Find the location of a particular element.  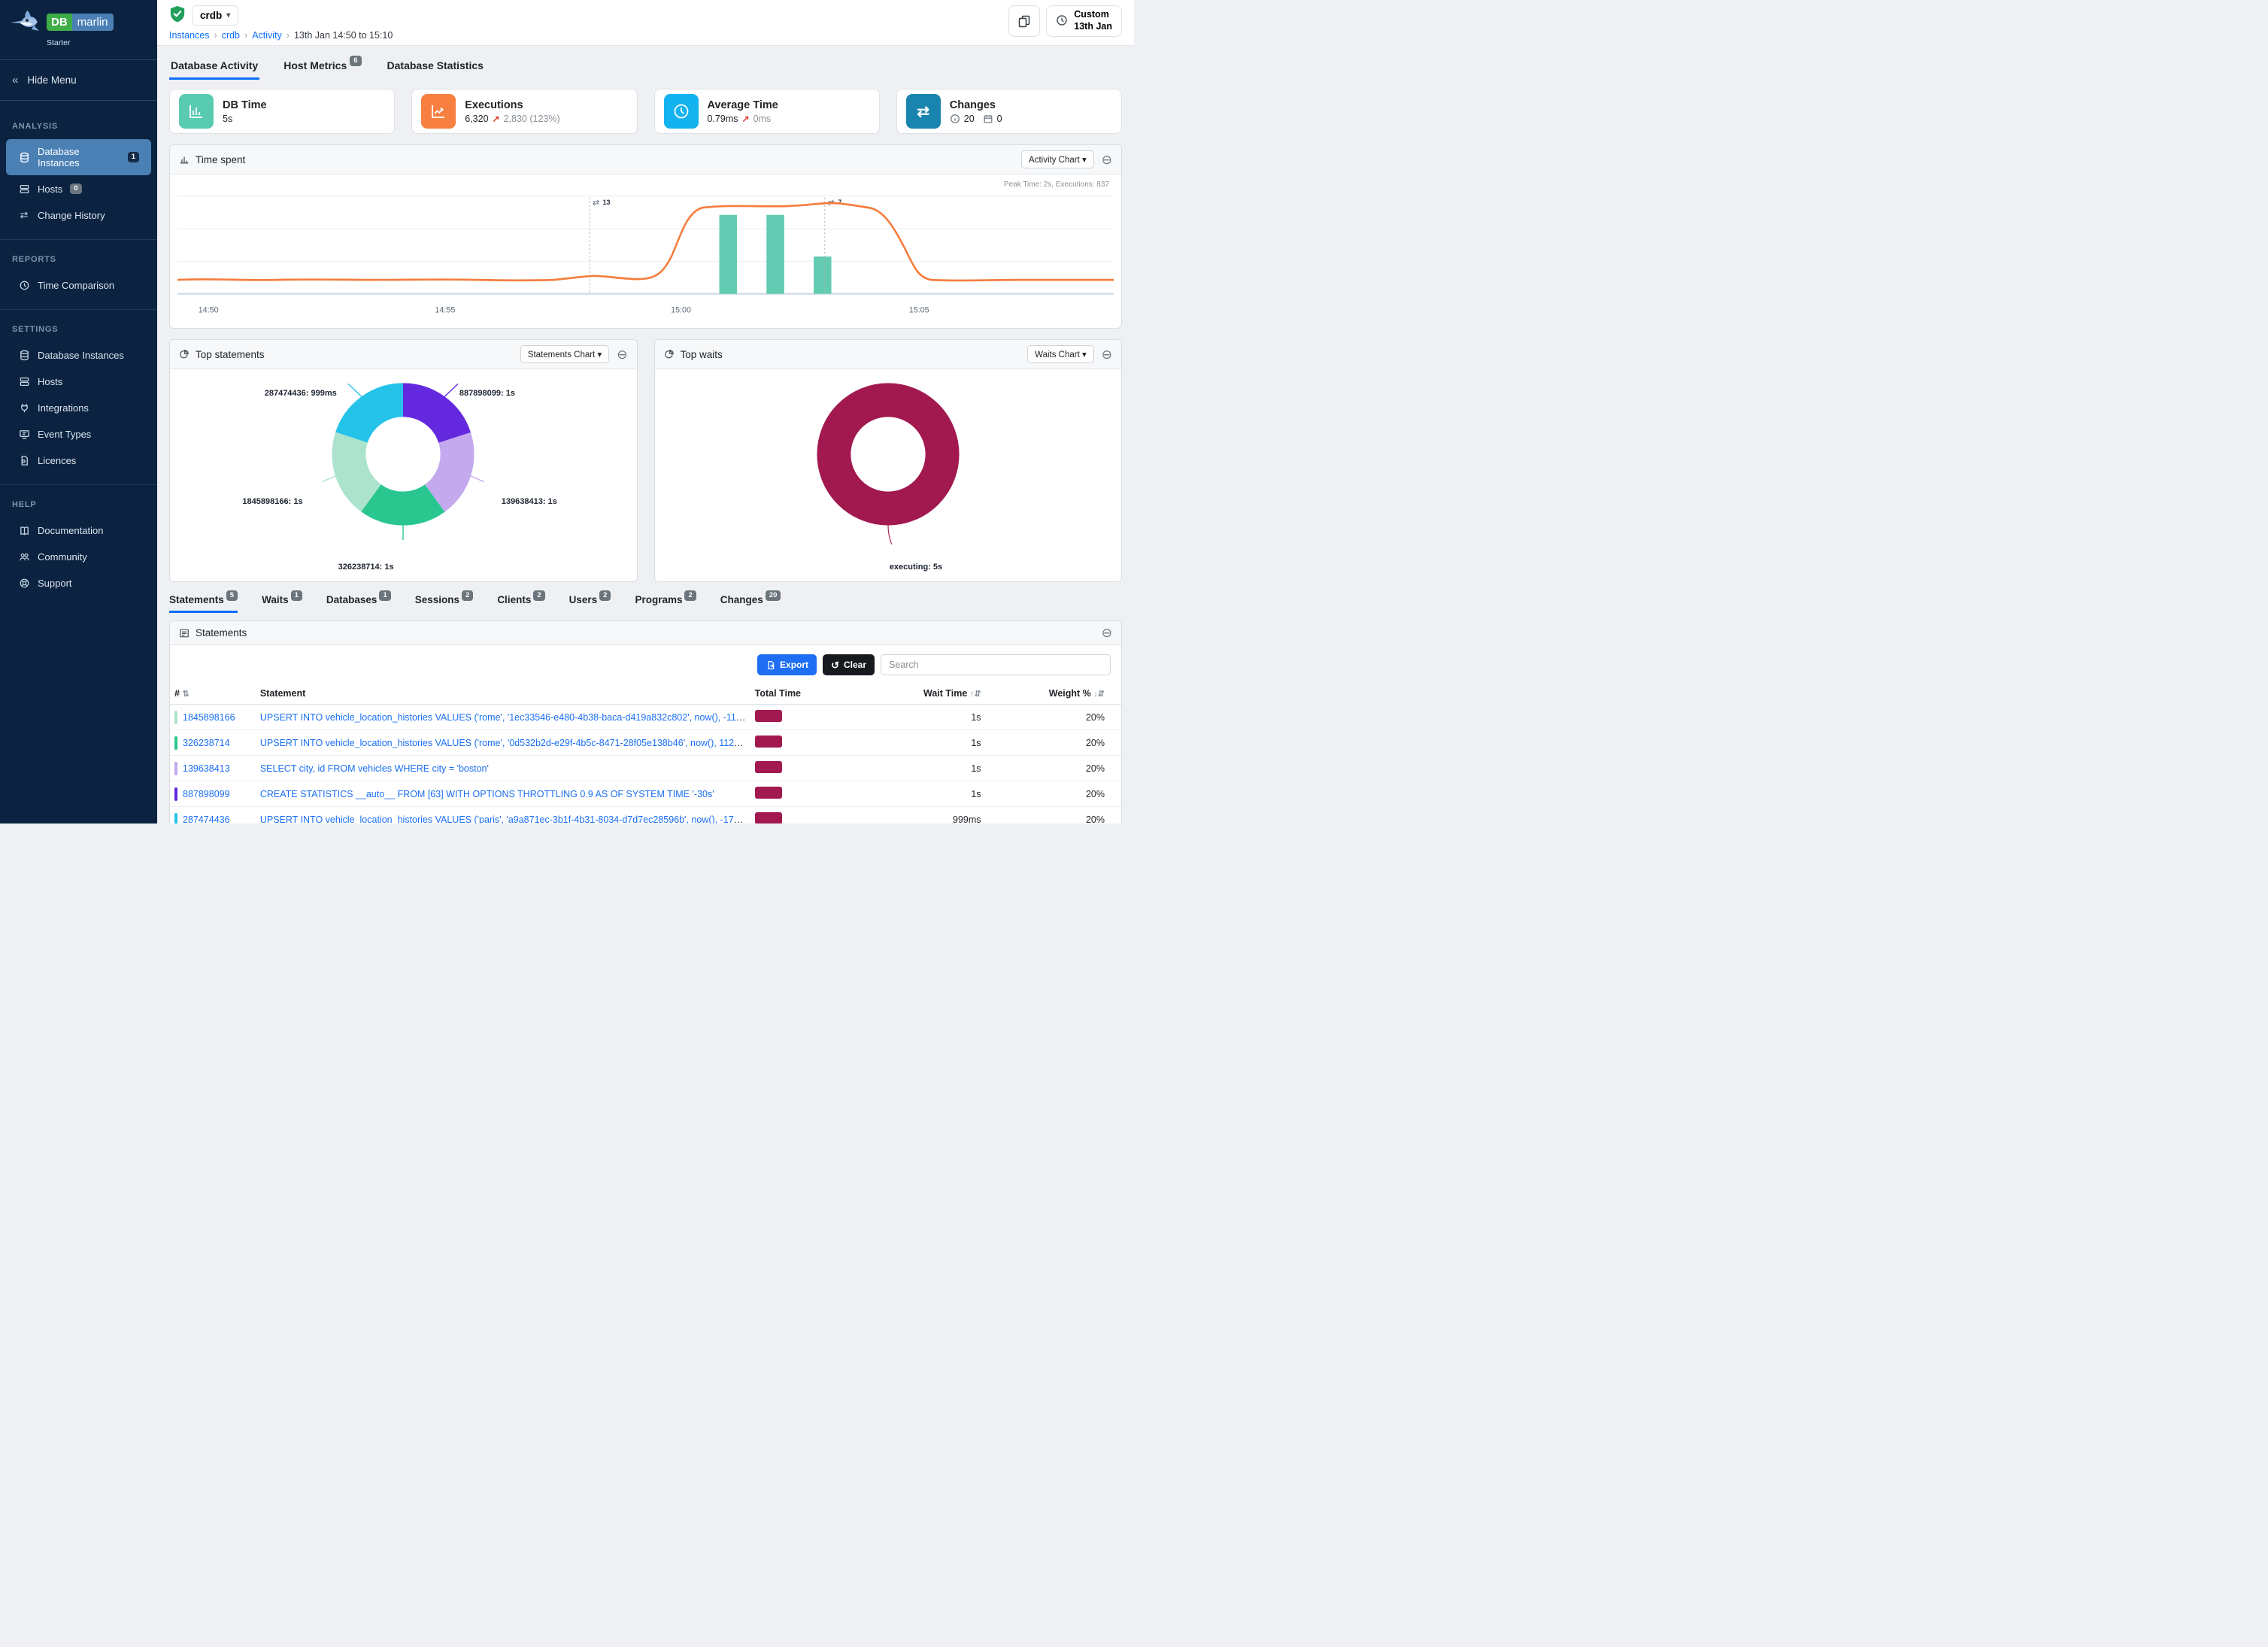

sidebar-item-licences: Licences is located at coordinates (78, 460).